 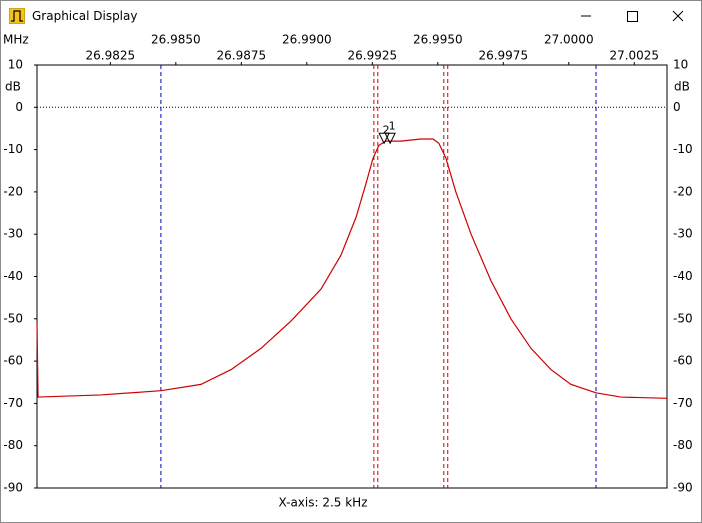 I want to click on x-tick-label: 27.0025, so click(x=634, y=56).